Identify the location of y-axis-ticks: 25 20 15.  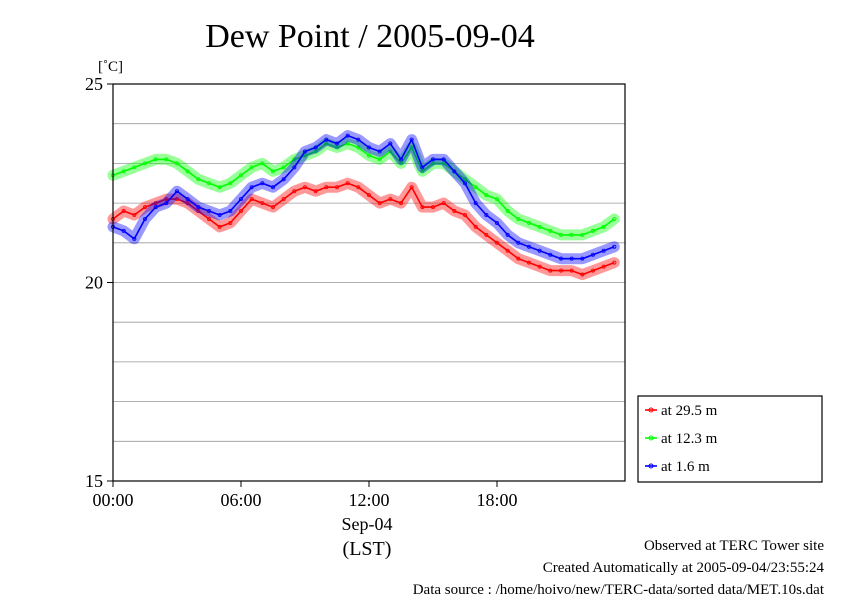
(99, 282).